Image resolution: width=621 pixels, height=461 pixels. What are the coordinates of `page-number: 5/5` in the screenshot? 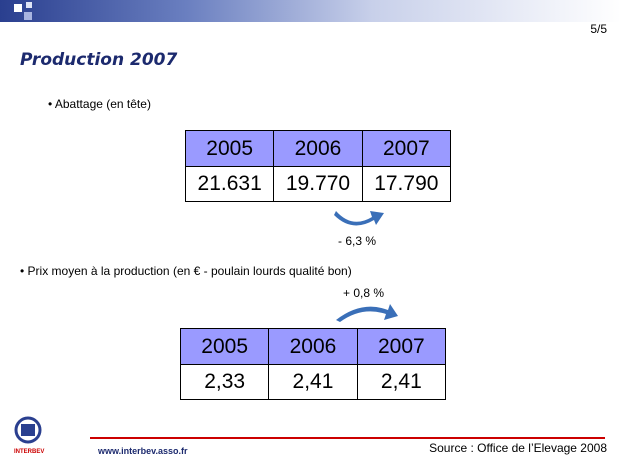 It's located at (598, 29).